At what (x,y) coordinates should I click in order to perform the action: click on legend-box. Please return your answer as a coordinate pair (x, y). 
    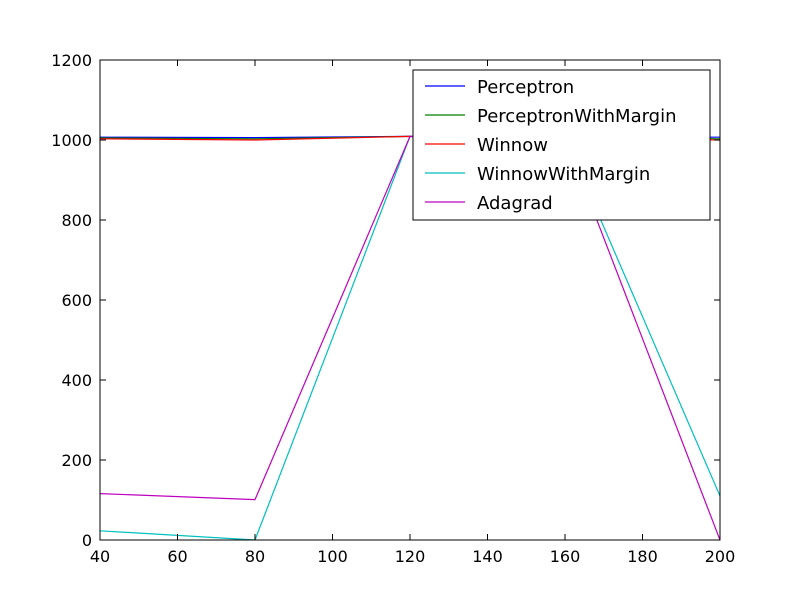
    Looking at the image, I should click on (561, 145).